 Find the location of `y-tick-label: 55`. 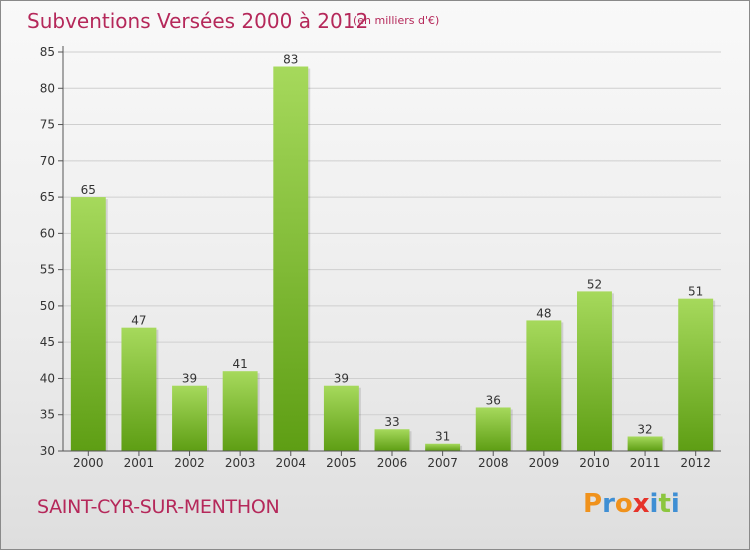

y-tick-label: 55 is located at coordinates (47, 270).